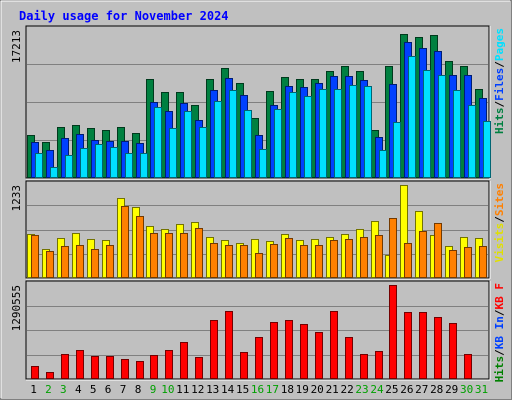  What do you see at coordinates (317, 389) in the screenshot?
I see `x-tick-label: 20` at bounding box center [317, 389].